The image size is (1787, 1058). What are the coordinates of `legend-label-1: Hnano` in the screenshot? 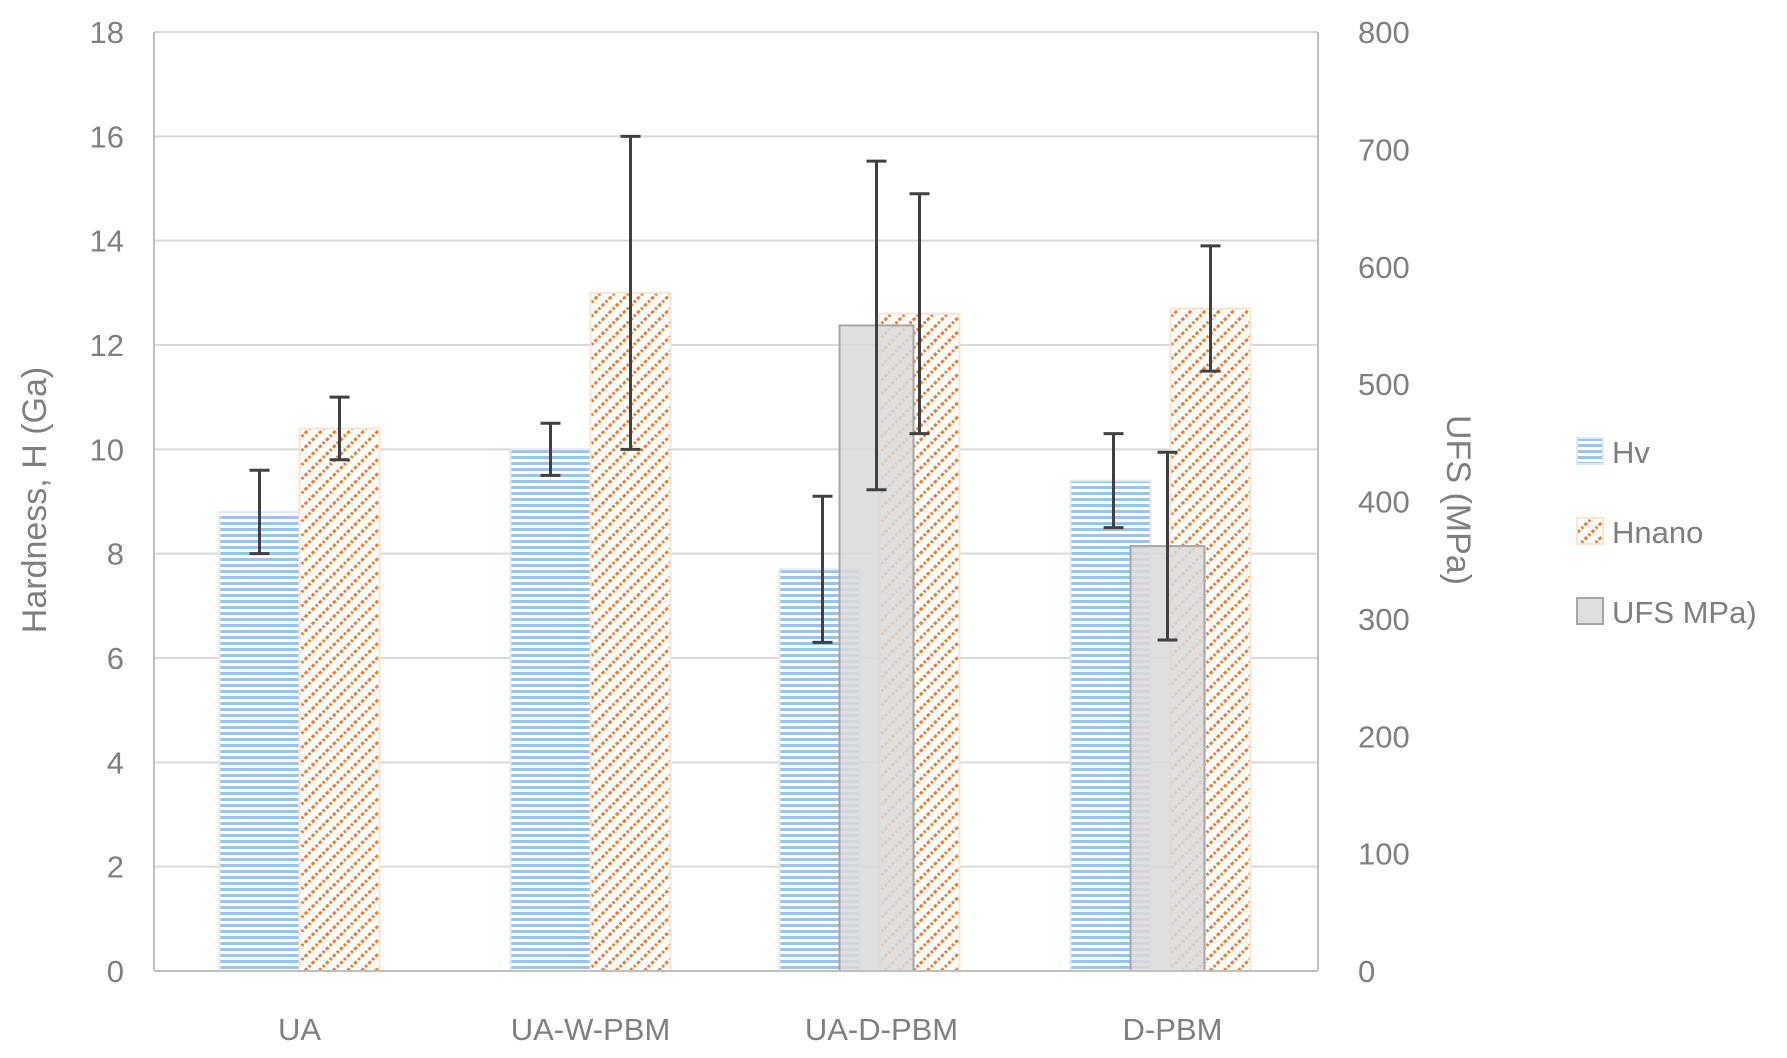 It's located at (1657, 532).